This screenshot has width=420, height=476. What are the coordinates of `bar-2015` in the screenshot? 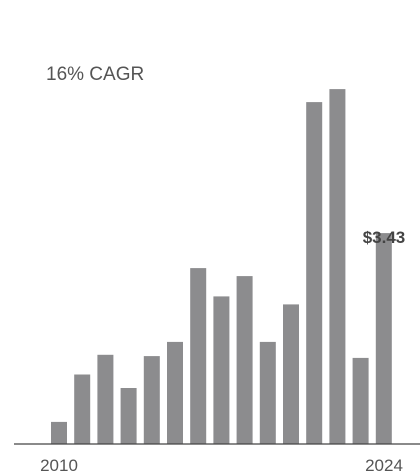 It's located at (175, 392).